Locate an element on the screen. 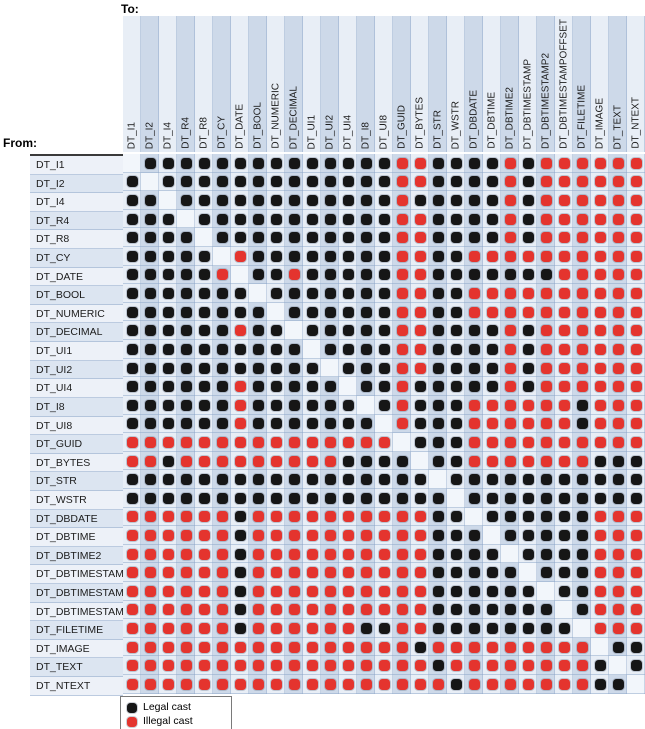  legend-label-legal: Legal cast is located at coordinates (167, 707).